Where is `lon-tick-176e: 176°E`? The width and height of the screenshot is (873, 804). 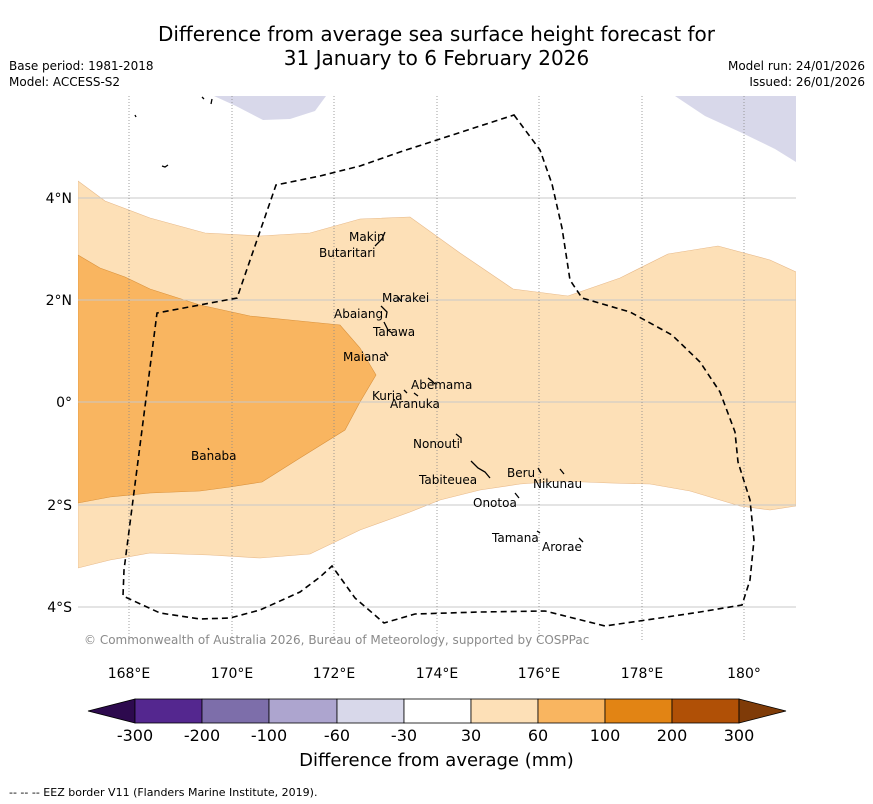
lon-tick-176e: 176°E is located at coordinates (539, 674).